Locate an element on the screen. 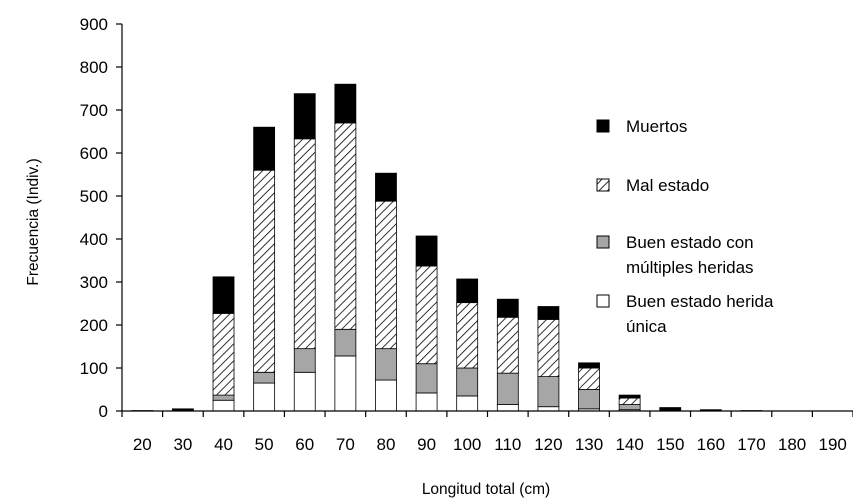 This screenshot has height=501, width=853. x-tick-label-70: 70 is located at coordinates (345, 444).